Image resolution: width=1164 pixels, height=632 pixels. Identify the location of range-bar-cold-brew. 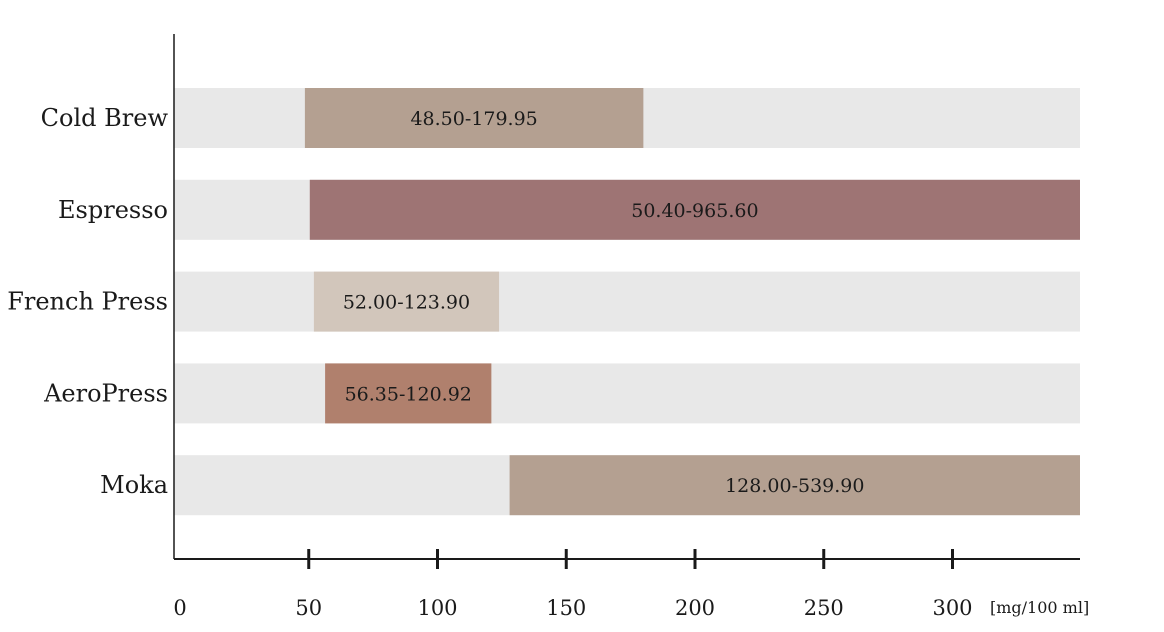
(474, 118).